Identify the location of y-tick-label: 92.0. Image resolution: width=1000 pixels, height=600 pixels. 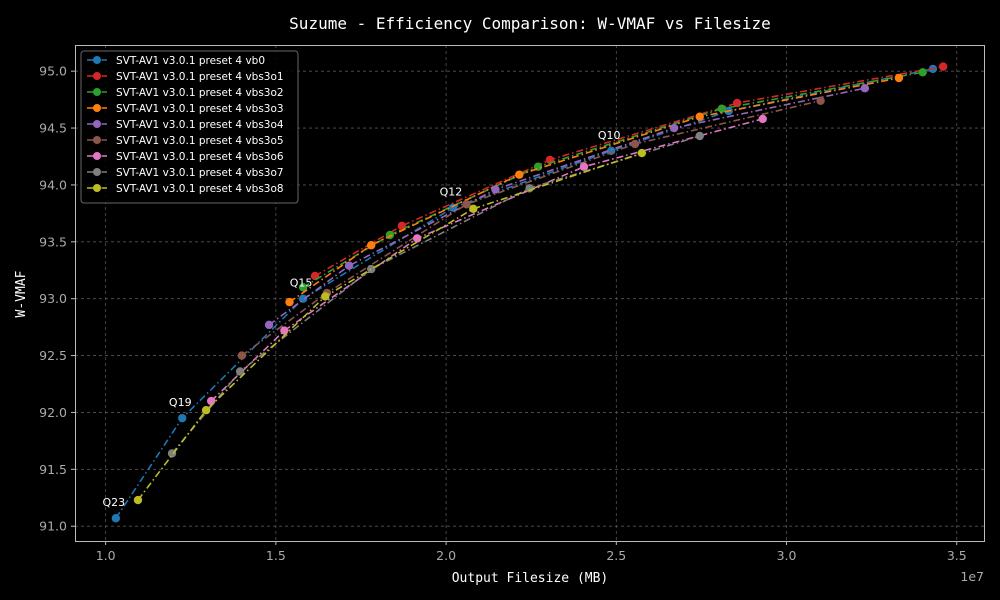
(53, 412).